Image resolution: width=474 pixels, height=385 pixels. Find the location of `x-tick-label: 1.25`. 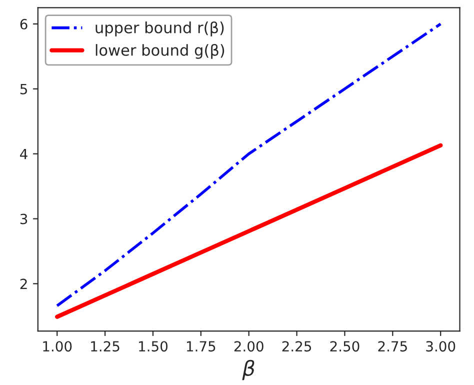

x-tick-label: 1.25 is located at coordinates (105, 346).